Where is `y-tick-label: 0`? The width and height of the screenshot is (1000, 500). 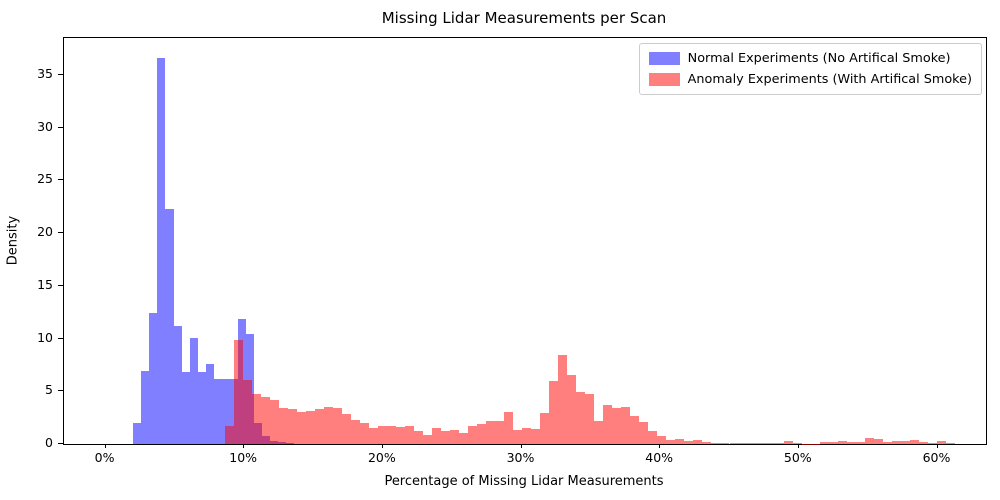
y-tick-label: 0 is located at coordinates (49, 442).